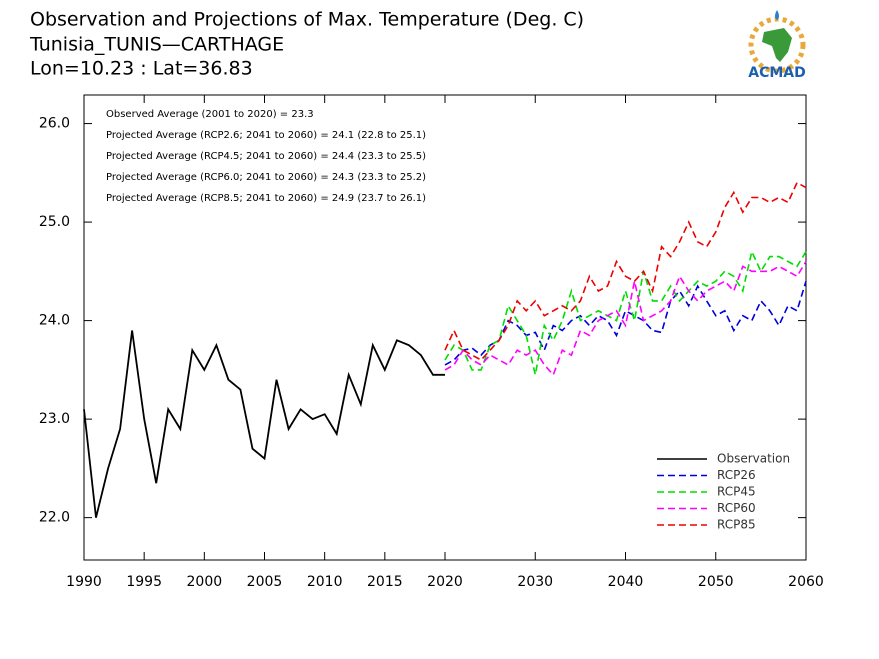 The image size is (879, 659). Describe the element at coordinates (806, 582) in the screenshot. I see `x-tick-label: 2060` at that location.